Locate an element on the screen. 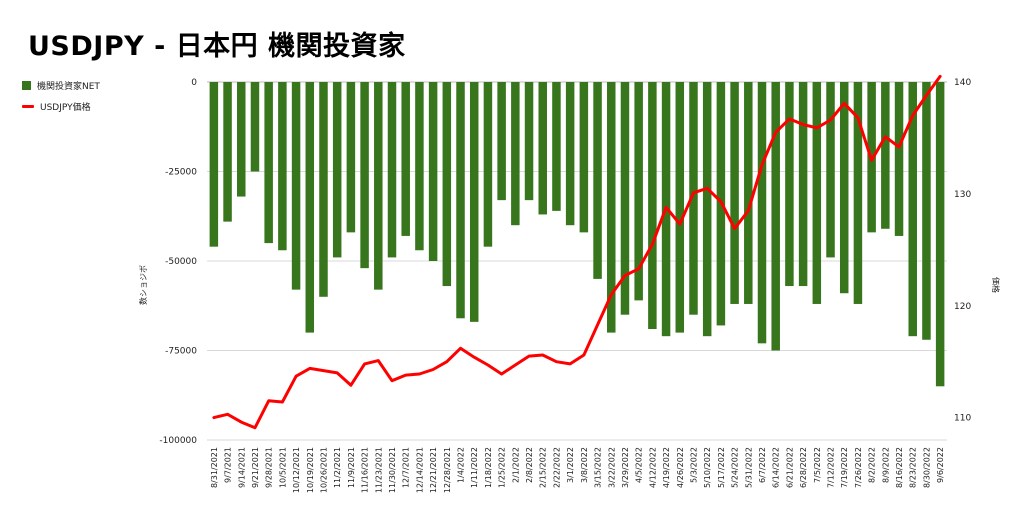  x-tick-label: 2/1/2022 is located at coordinates (515, 465).